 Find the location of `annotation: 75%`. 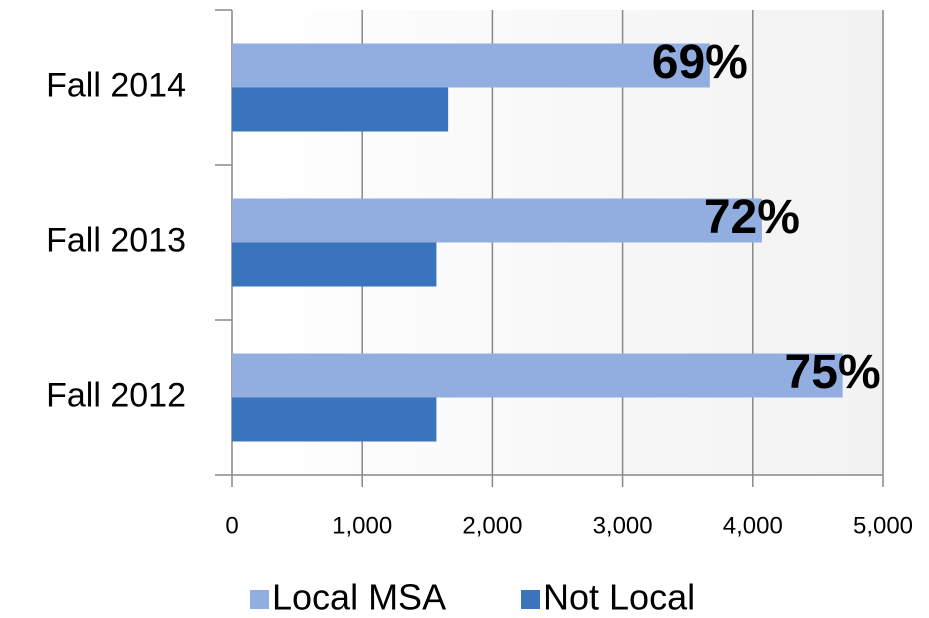

annotation: 75% is located at coordinates (833, 372).